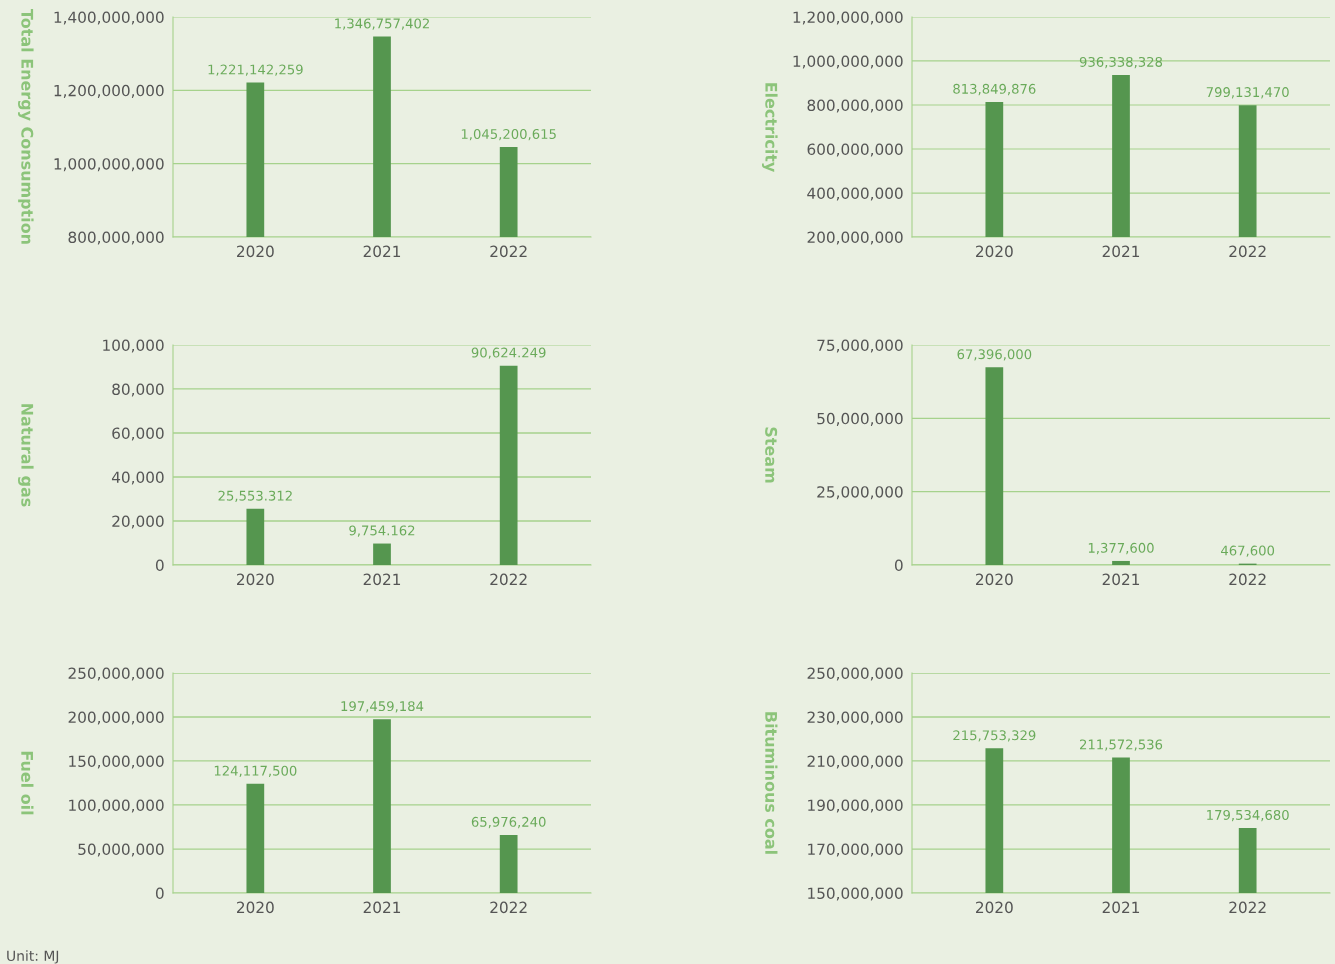 This screenshot has height=964, width=1335. I want to click on data-label: 9,754.162, so click(382, 531).